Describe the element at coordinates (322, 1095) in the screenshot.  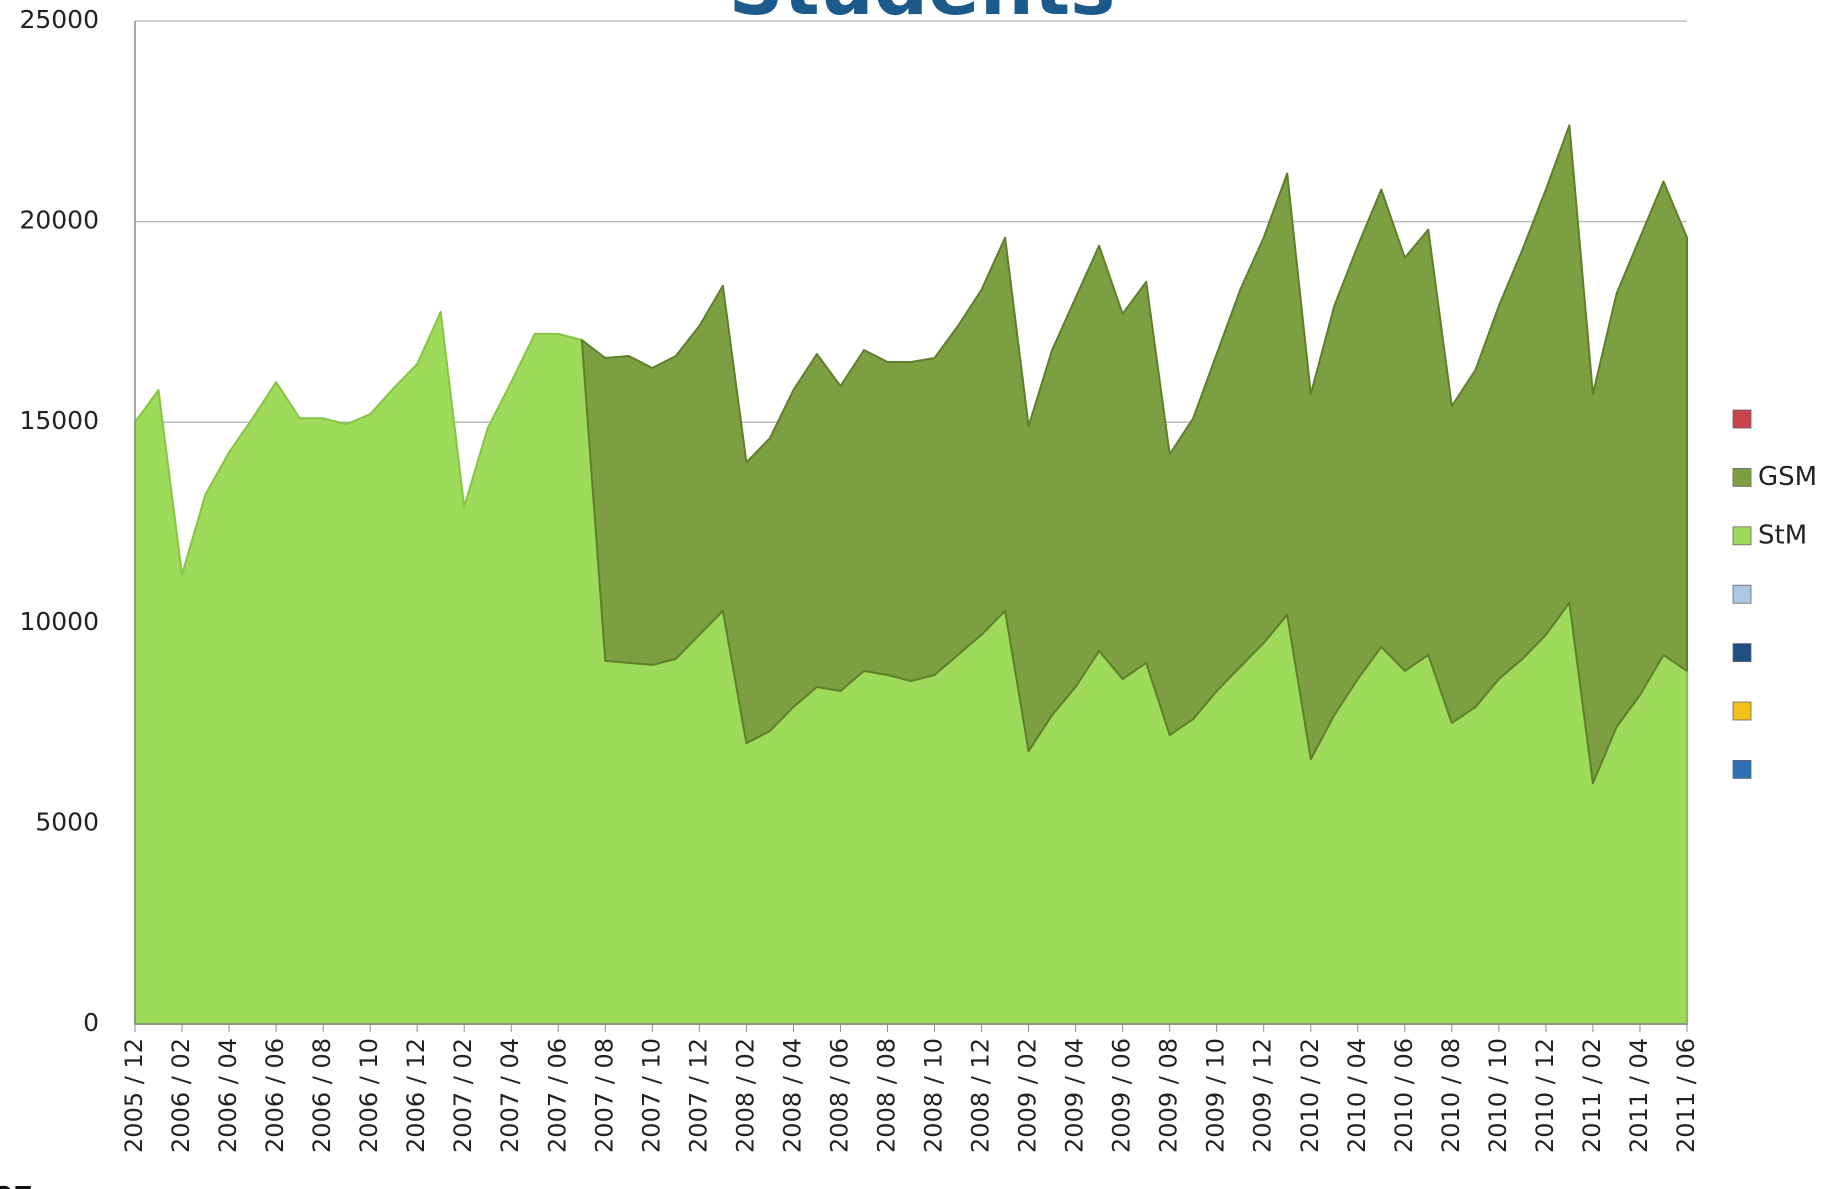
I see `x-tick-label: 2006 / 08` at that location.